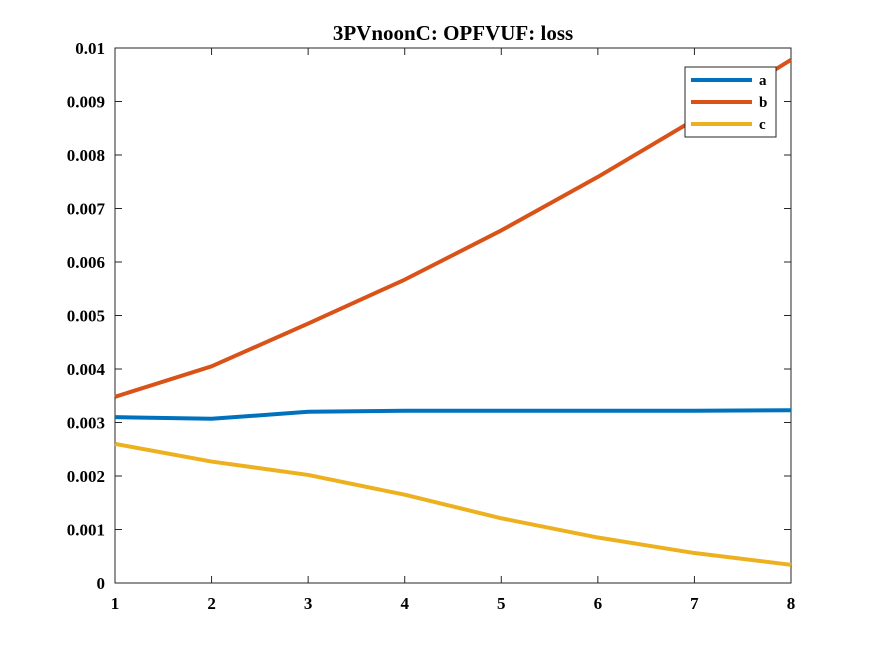 Image resolution: width=875 pixels, height=661 pixels. What do you see at coordinates (453, 414) in the screenshot?
I see `series-line-a` at bounding box center [453, 414].